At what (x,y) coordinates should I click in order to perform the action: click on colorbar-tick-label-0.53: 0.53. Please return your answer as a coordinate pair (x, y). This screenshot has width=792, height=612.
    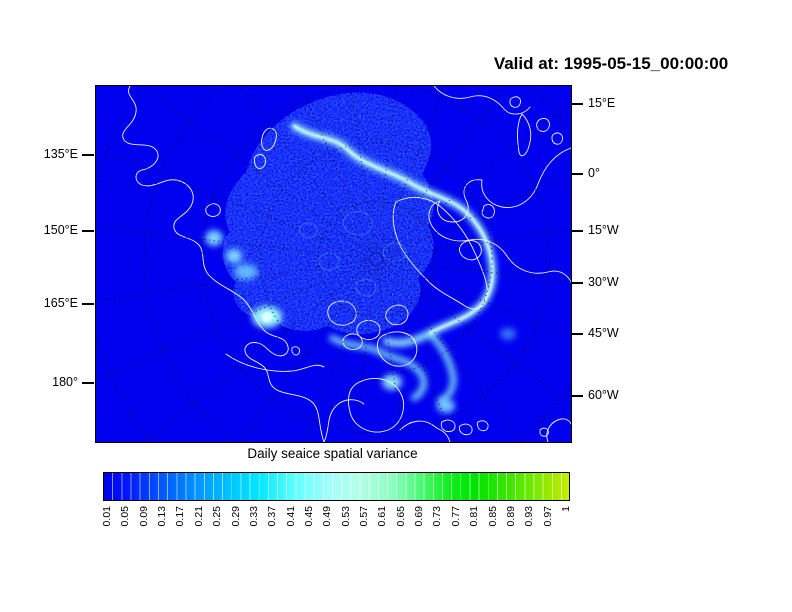
    Looking at the image, I should click on (345, 516).